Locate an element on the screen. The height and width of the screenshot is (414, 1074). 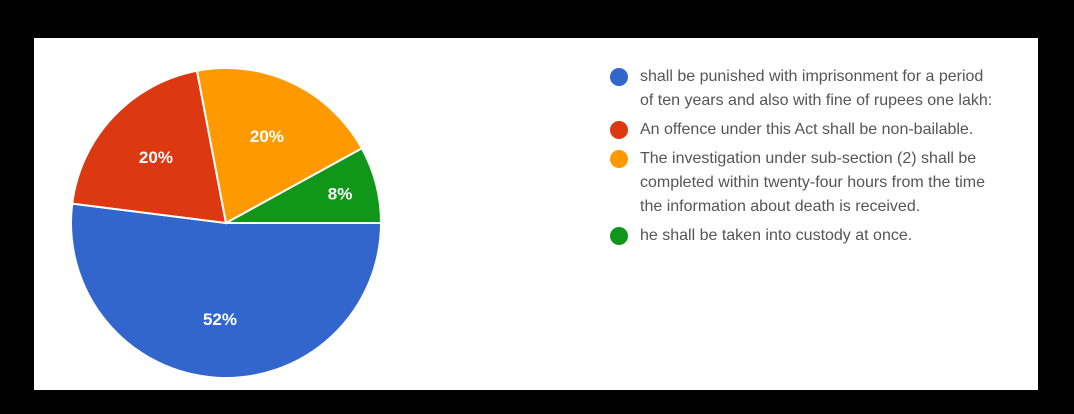
pie-slice-label: 52% is located at coordinates (220, 319).